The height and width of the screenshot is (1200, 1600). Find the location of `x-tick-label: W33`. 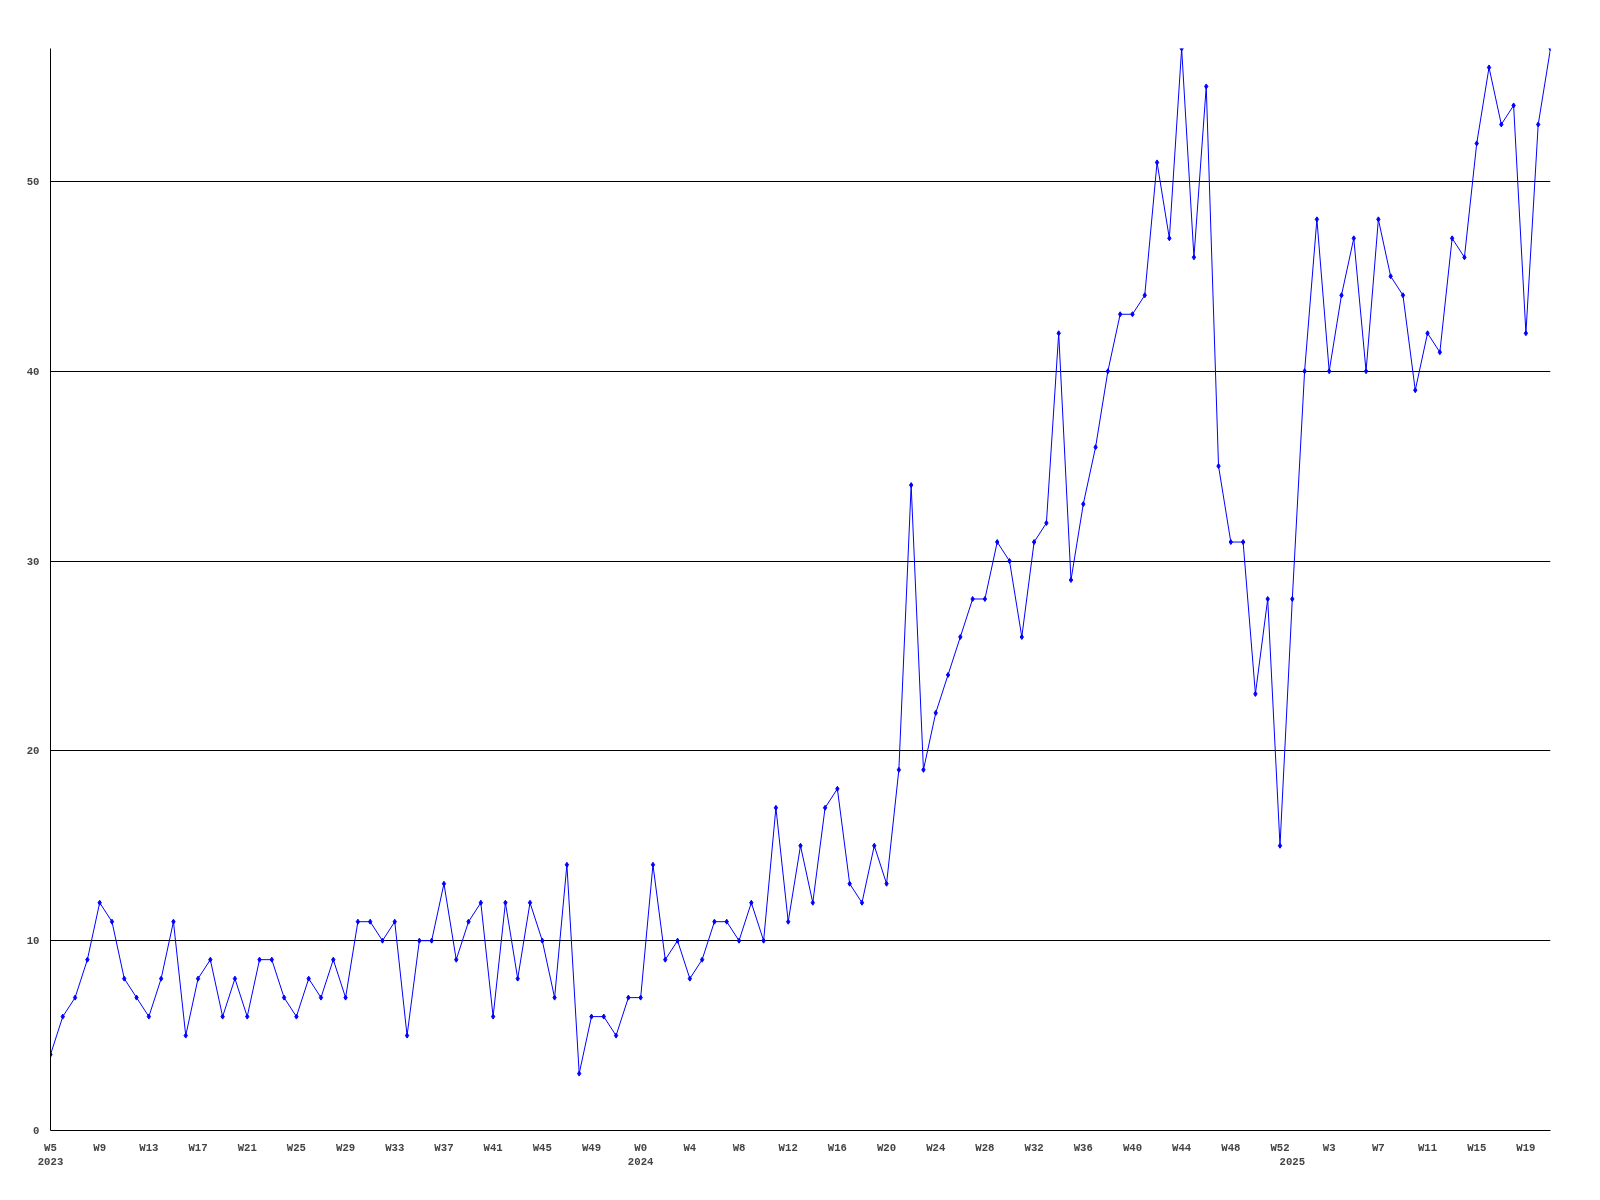

x-tick-label: W33 is located at coordinates (395, 1147).